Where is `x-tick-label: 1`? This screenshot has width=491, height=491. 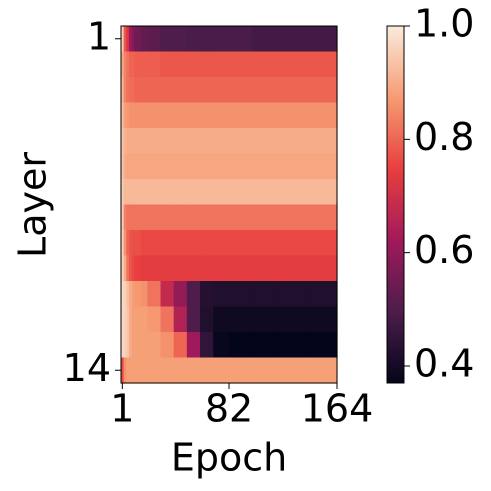 x-tick-label: 1 is located at coordinates (122, 409).